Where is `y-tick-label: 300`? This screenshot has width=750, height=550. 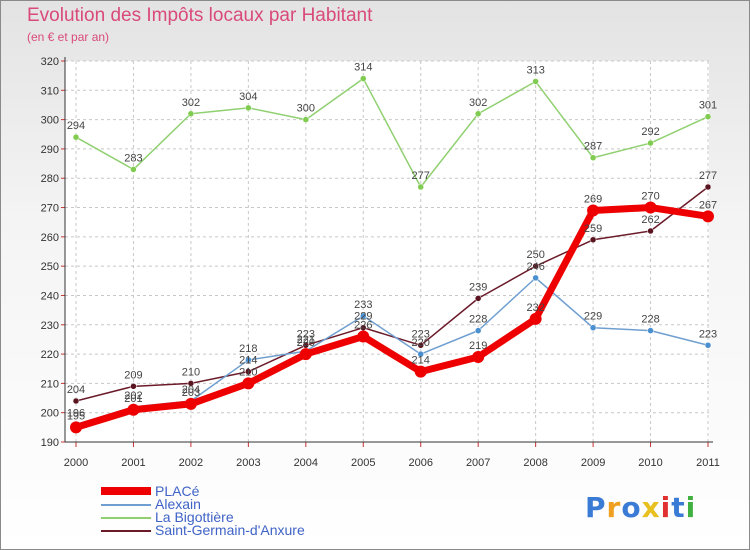 y-tick-label: 300 is located at coordinates (50, 121).